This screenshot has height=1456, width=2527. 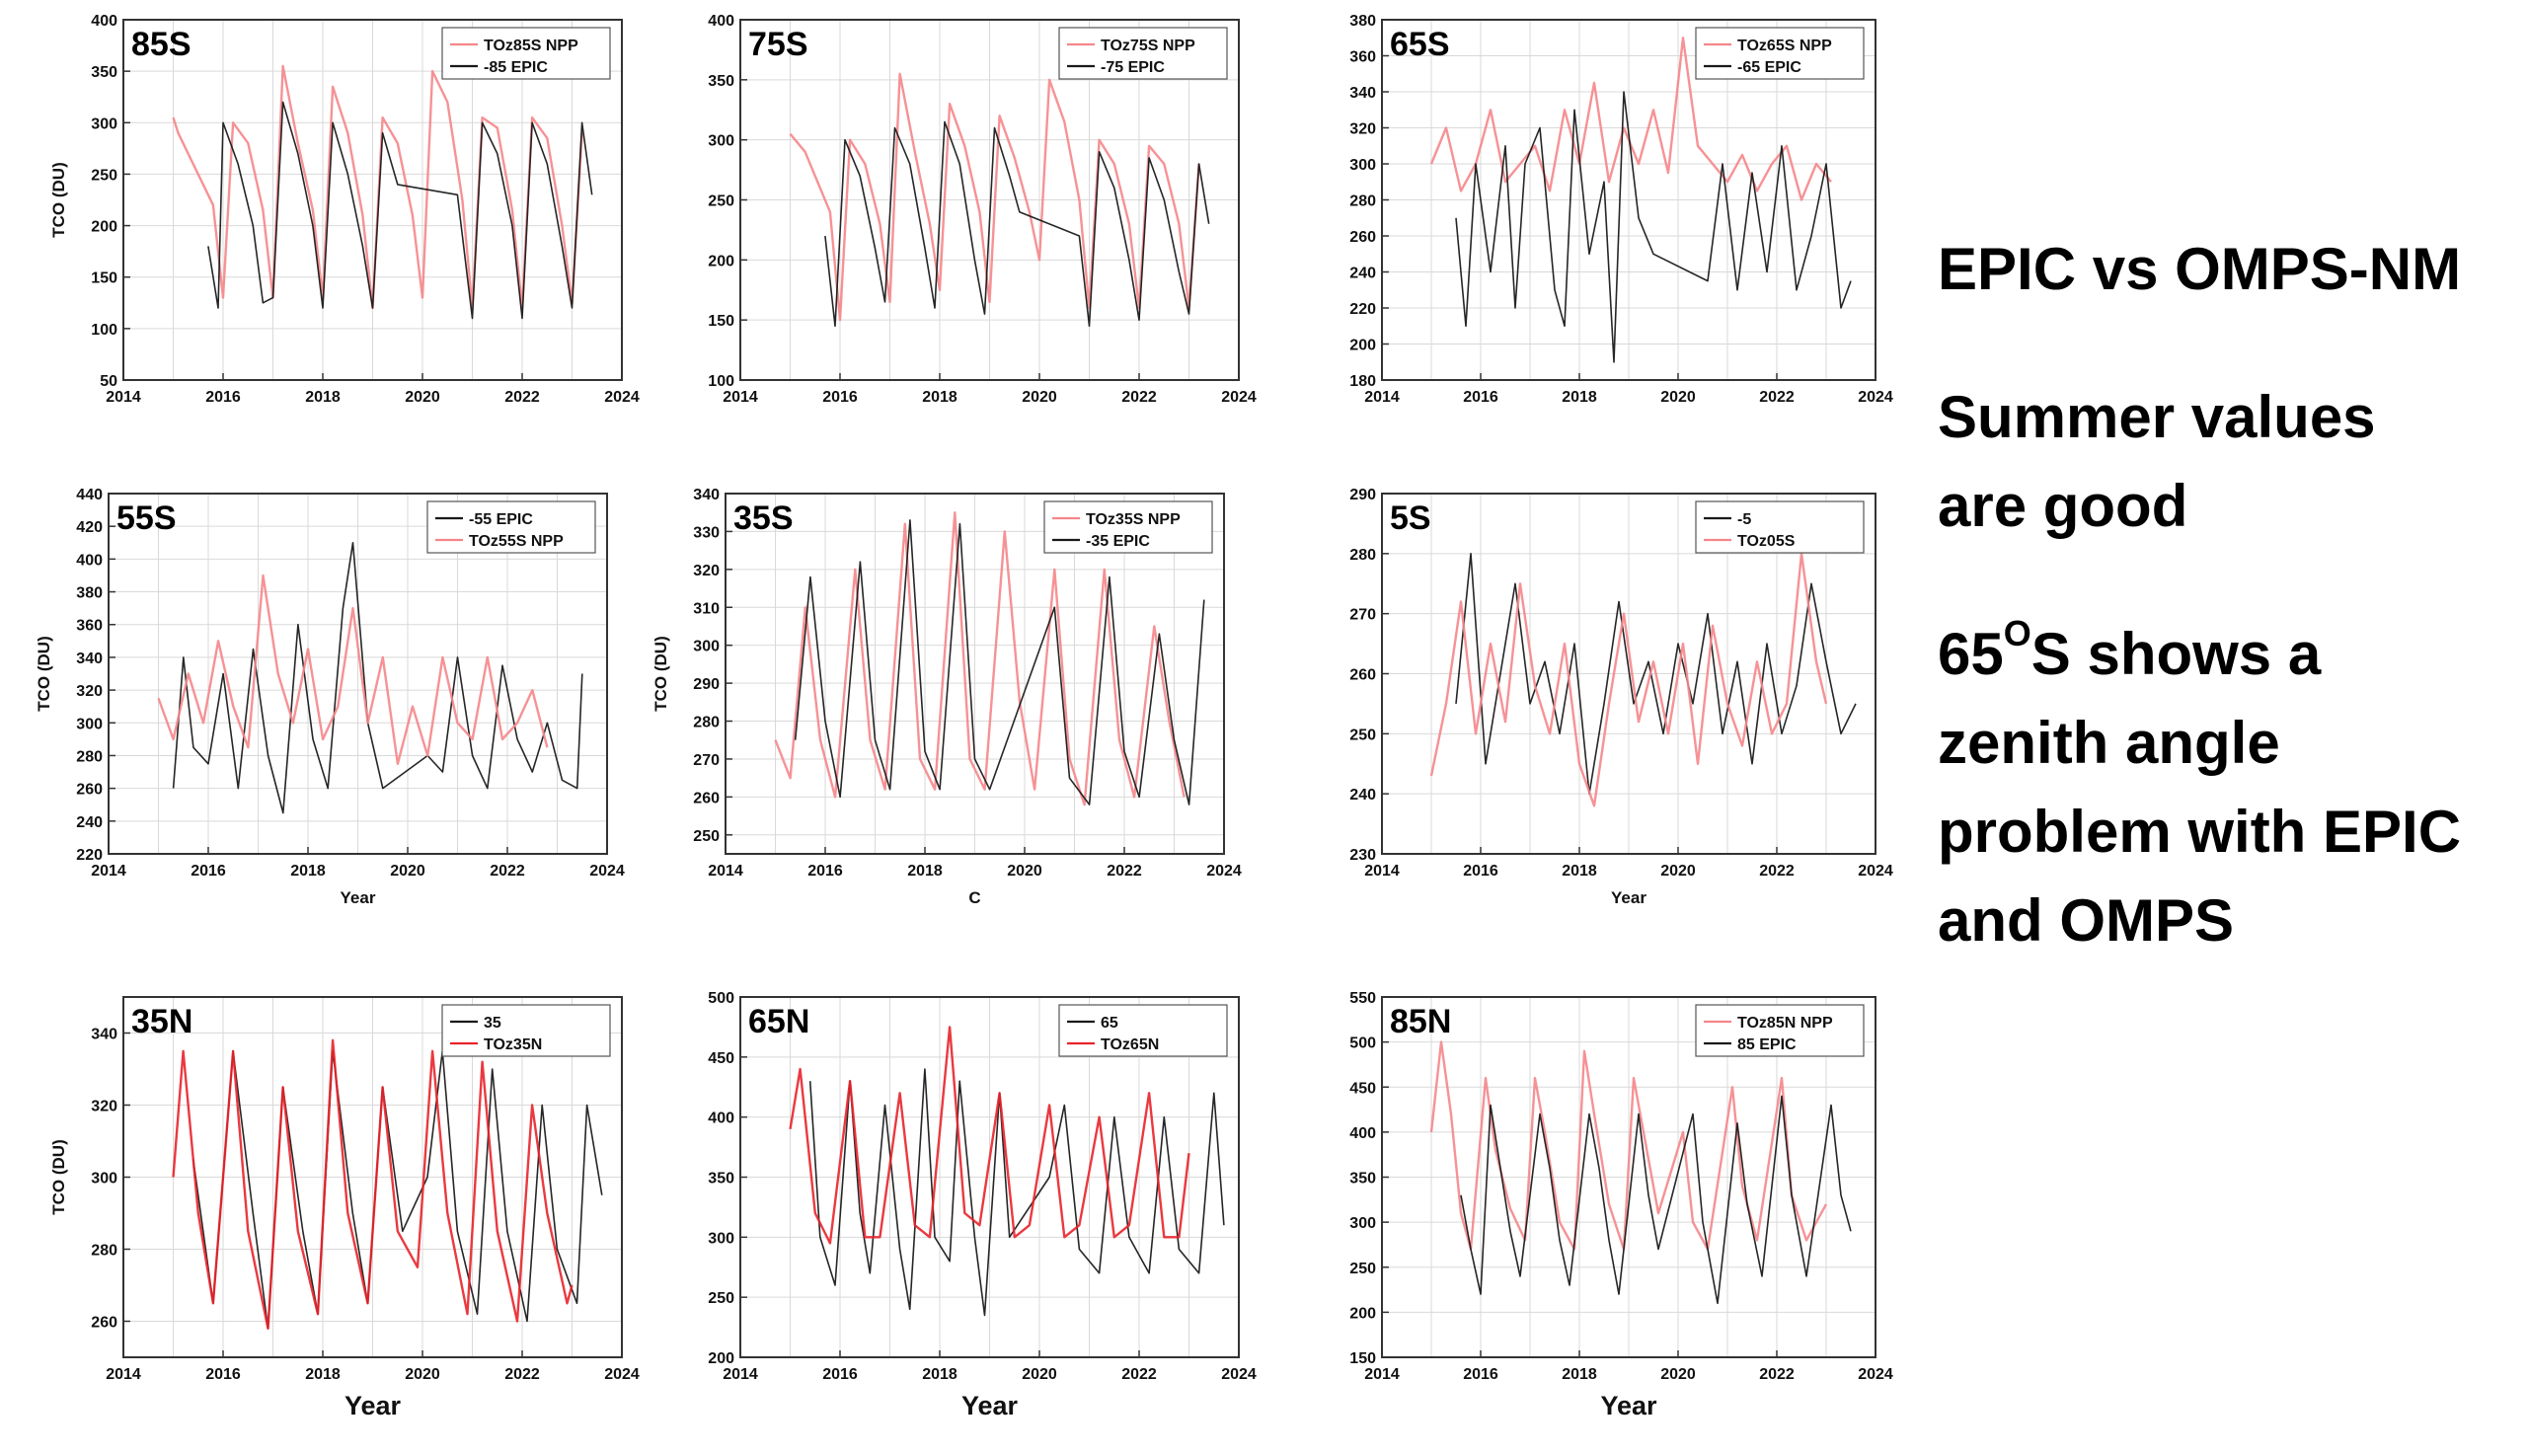 I want to click on y-tick-label: 230, so click(x=1362, y=855).